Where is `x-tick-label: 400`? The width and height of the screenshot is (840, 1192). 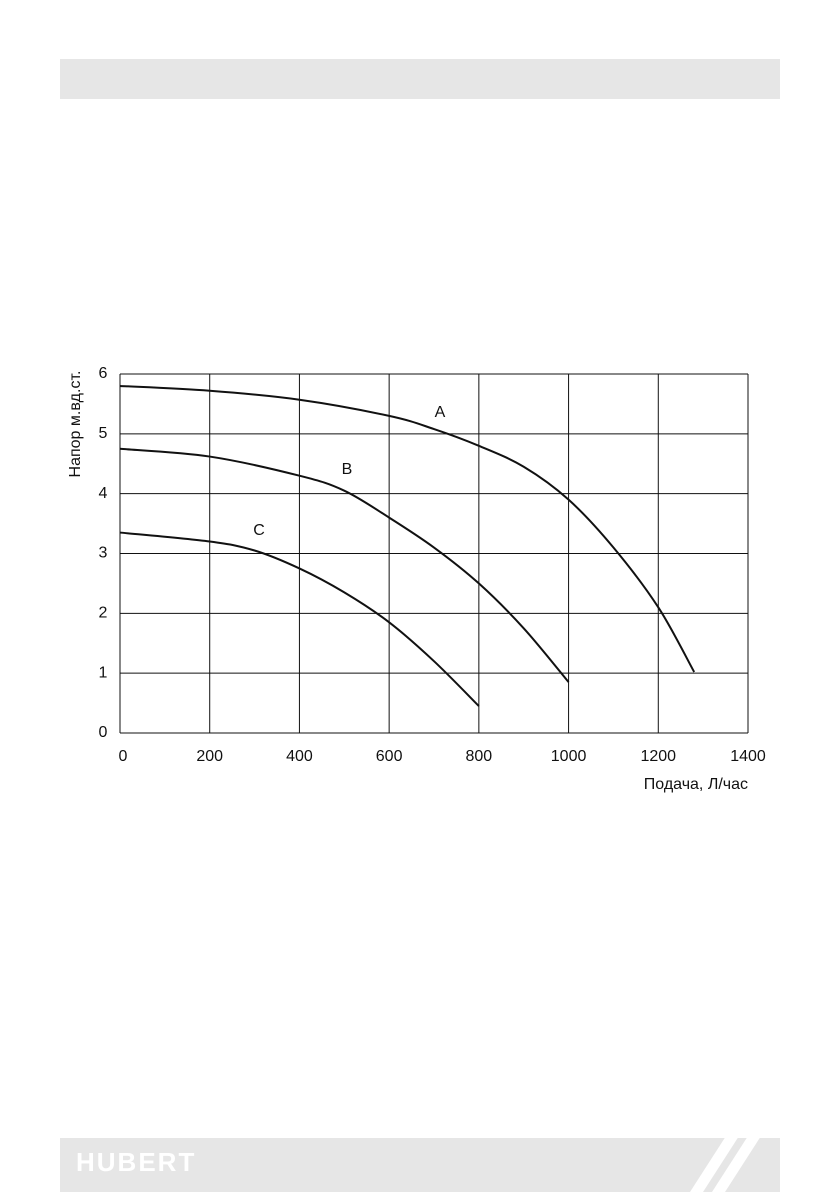
x-tick-label: 400 is located at coordinates (299, 756).